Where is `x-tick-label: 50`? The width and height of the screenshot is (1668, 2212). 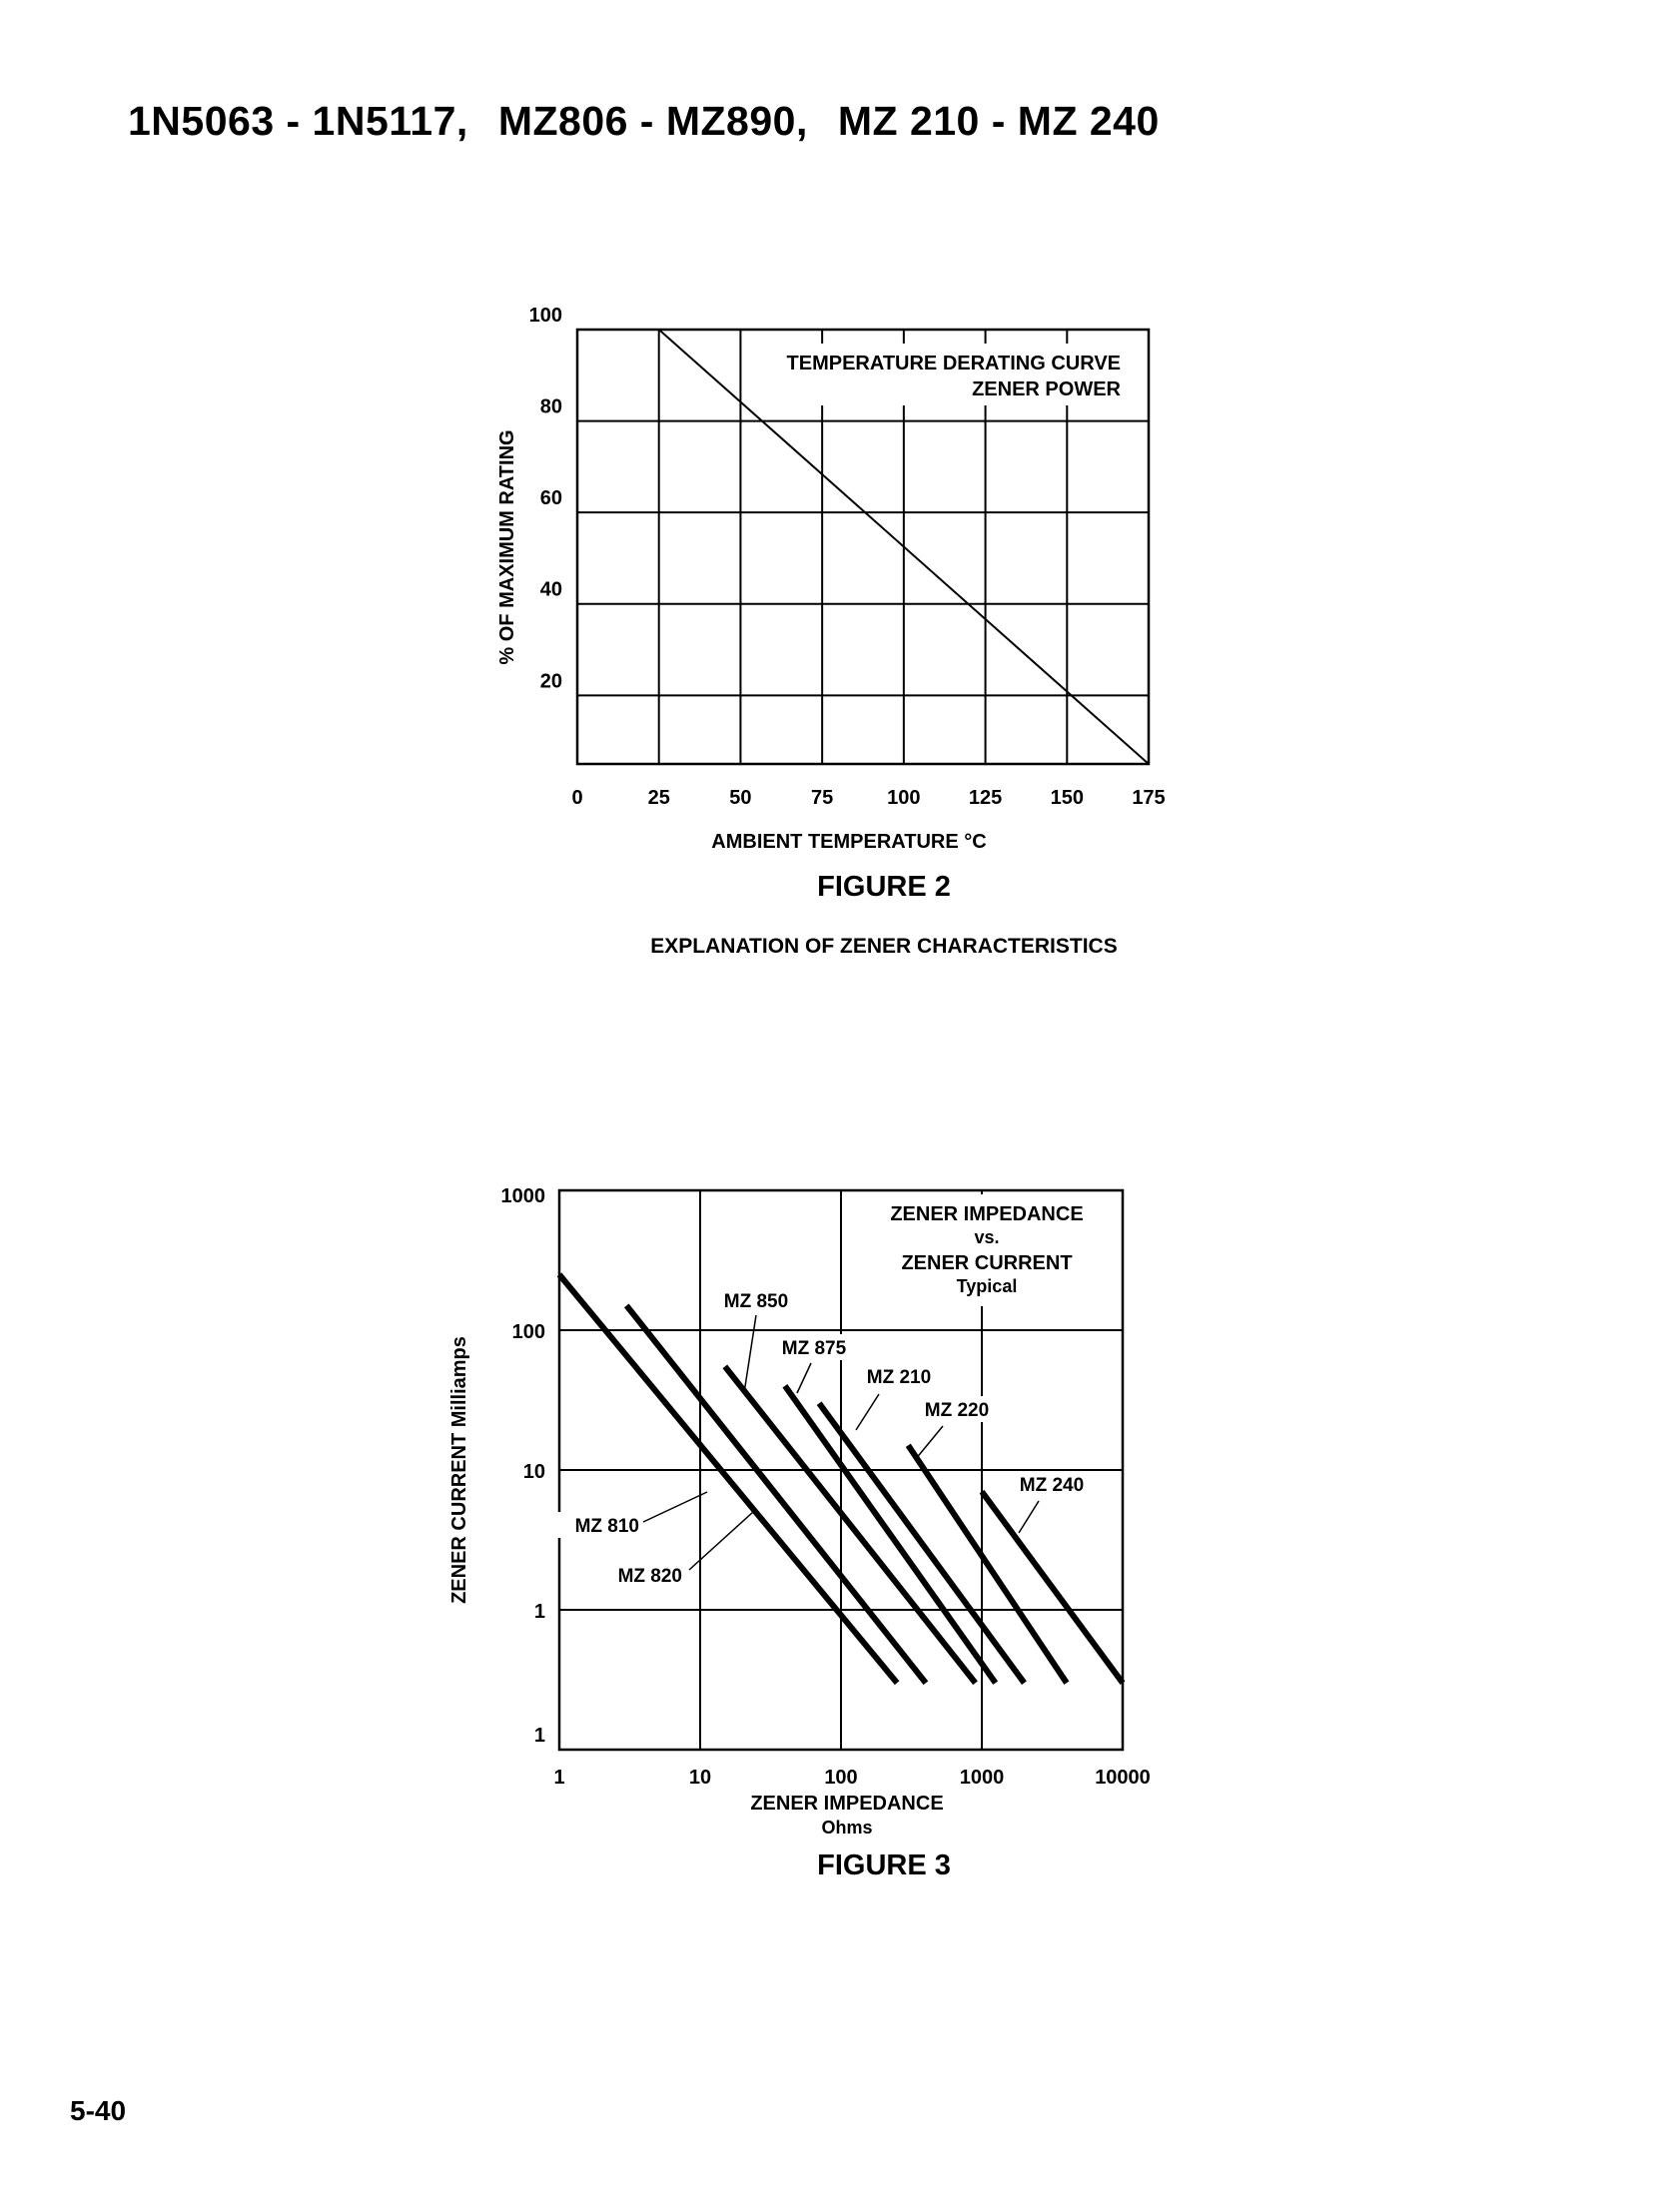 x-tick-label: 50 is located at coordinates (740, 798).